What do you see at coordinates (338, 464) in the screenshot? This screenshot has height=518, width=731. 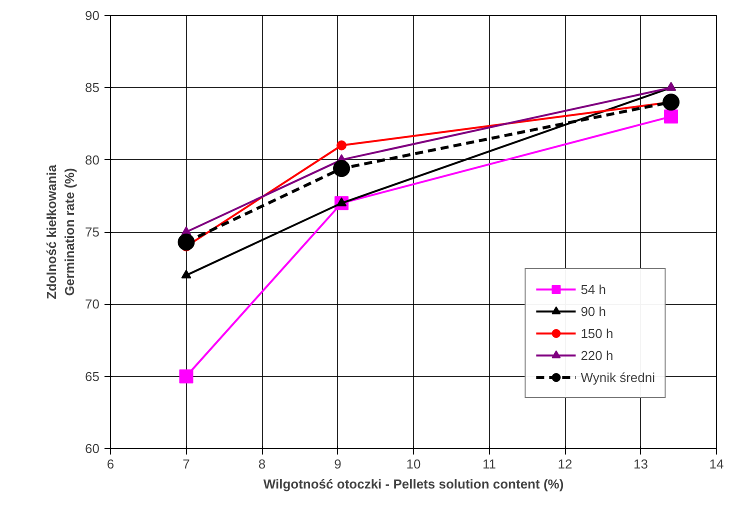 I see `x-tick-label: 9` at bounding box center [338, 464].